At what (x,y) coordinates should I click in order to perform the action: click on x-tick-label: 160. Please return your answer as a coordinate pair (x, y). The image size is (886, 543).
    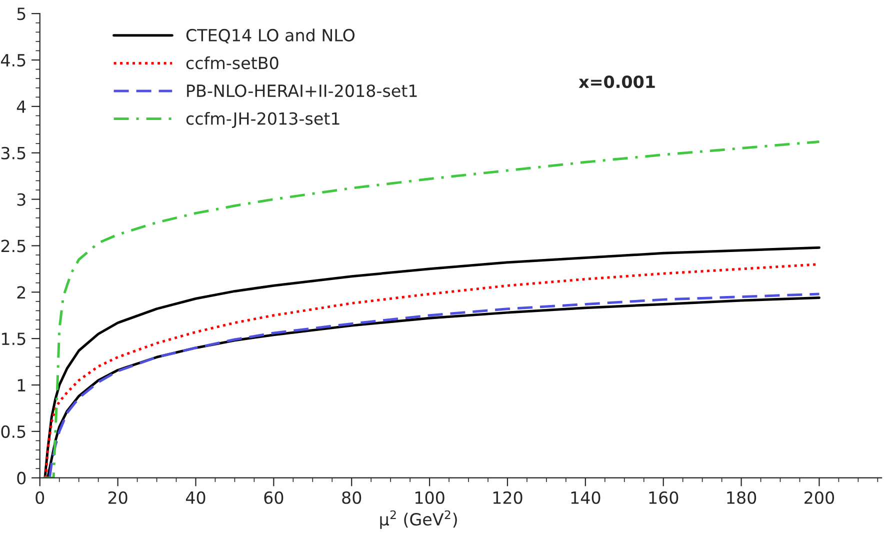
    Looking at the image, I should click on (663, 497).